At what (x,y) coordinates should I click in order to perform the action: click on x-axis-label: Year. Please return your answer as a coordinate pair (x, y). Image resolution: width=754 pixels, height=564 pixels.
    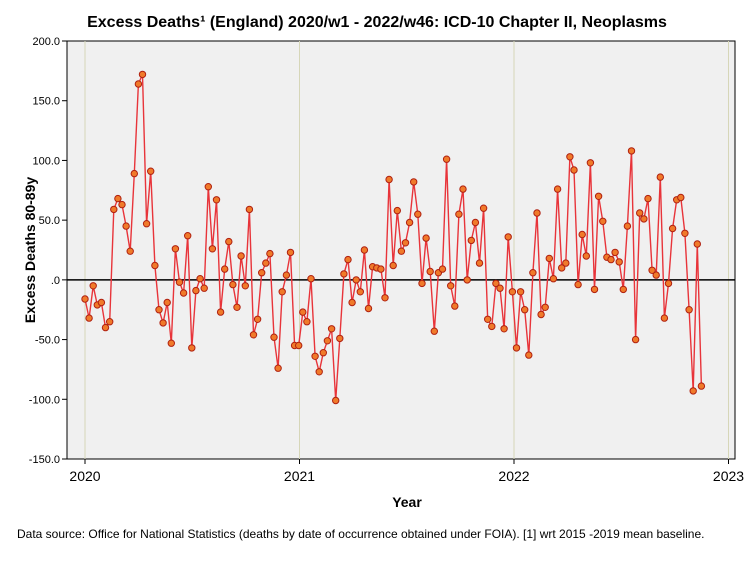
    Looking at the image, I should click on (407, 502).